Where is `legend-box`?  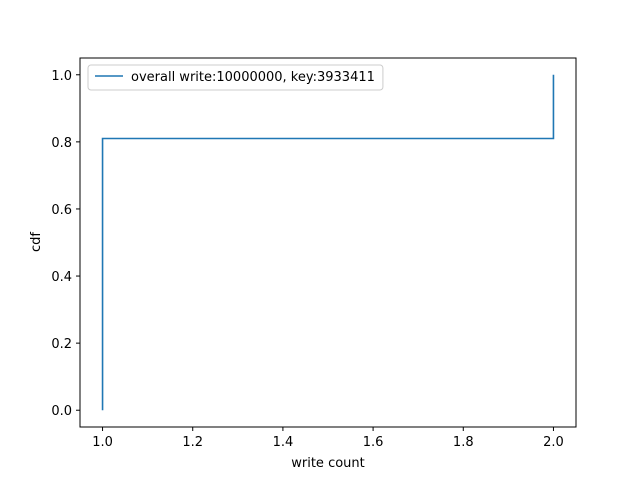 legend-box is located at coordinates (235, 77).